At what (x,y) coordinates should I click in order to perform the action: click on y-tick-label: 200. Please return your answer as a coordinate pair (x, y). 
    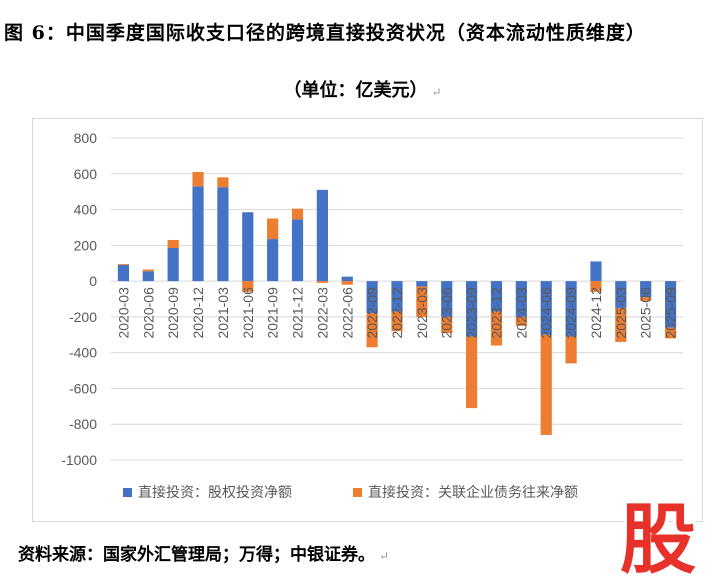
    Looking at the image, I should click on (86, 245).